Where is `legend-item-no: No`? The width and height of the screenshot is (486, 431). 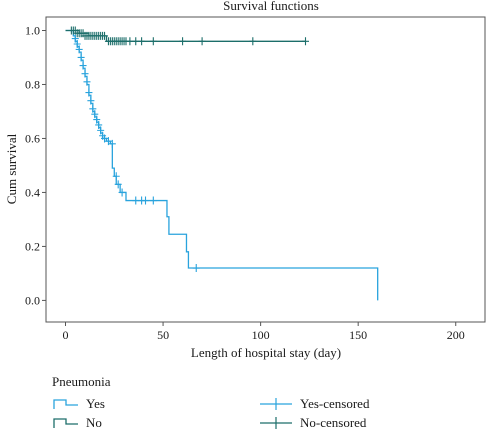 legend-item-no: No is located at coordinates (77, 423).